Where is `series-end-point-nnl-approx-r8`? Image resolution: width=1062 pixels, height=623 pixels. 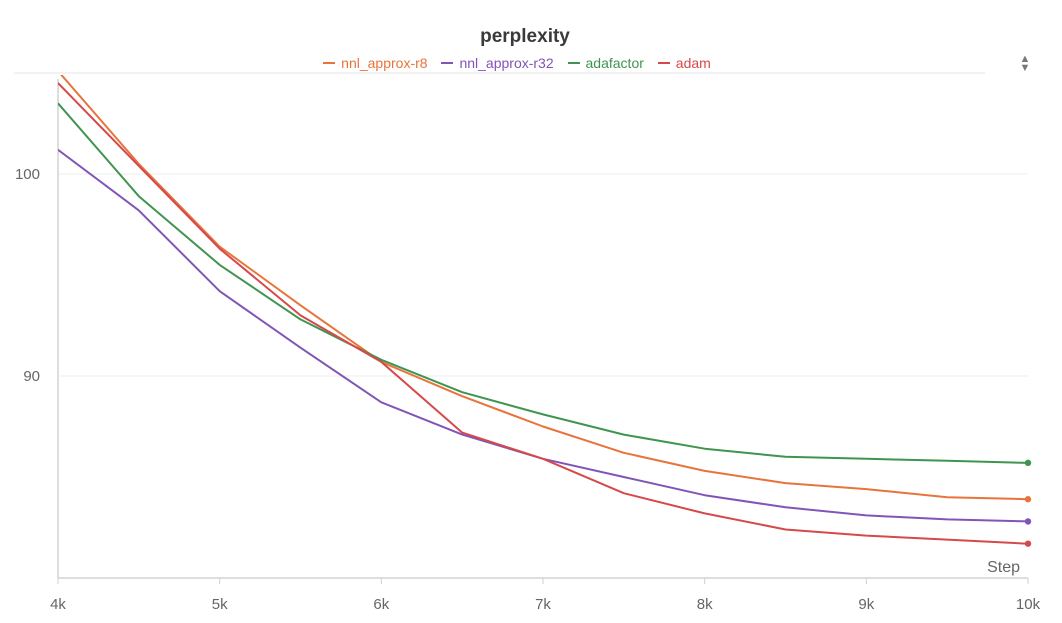
series-end-point-nnl-approx-r8 is located at coordinates (1028, 499).